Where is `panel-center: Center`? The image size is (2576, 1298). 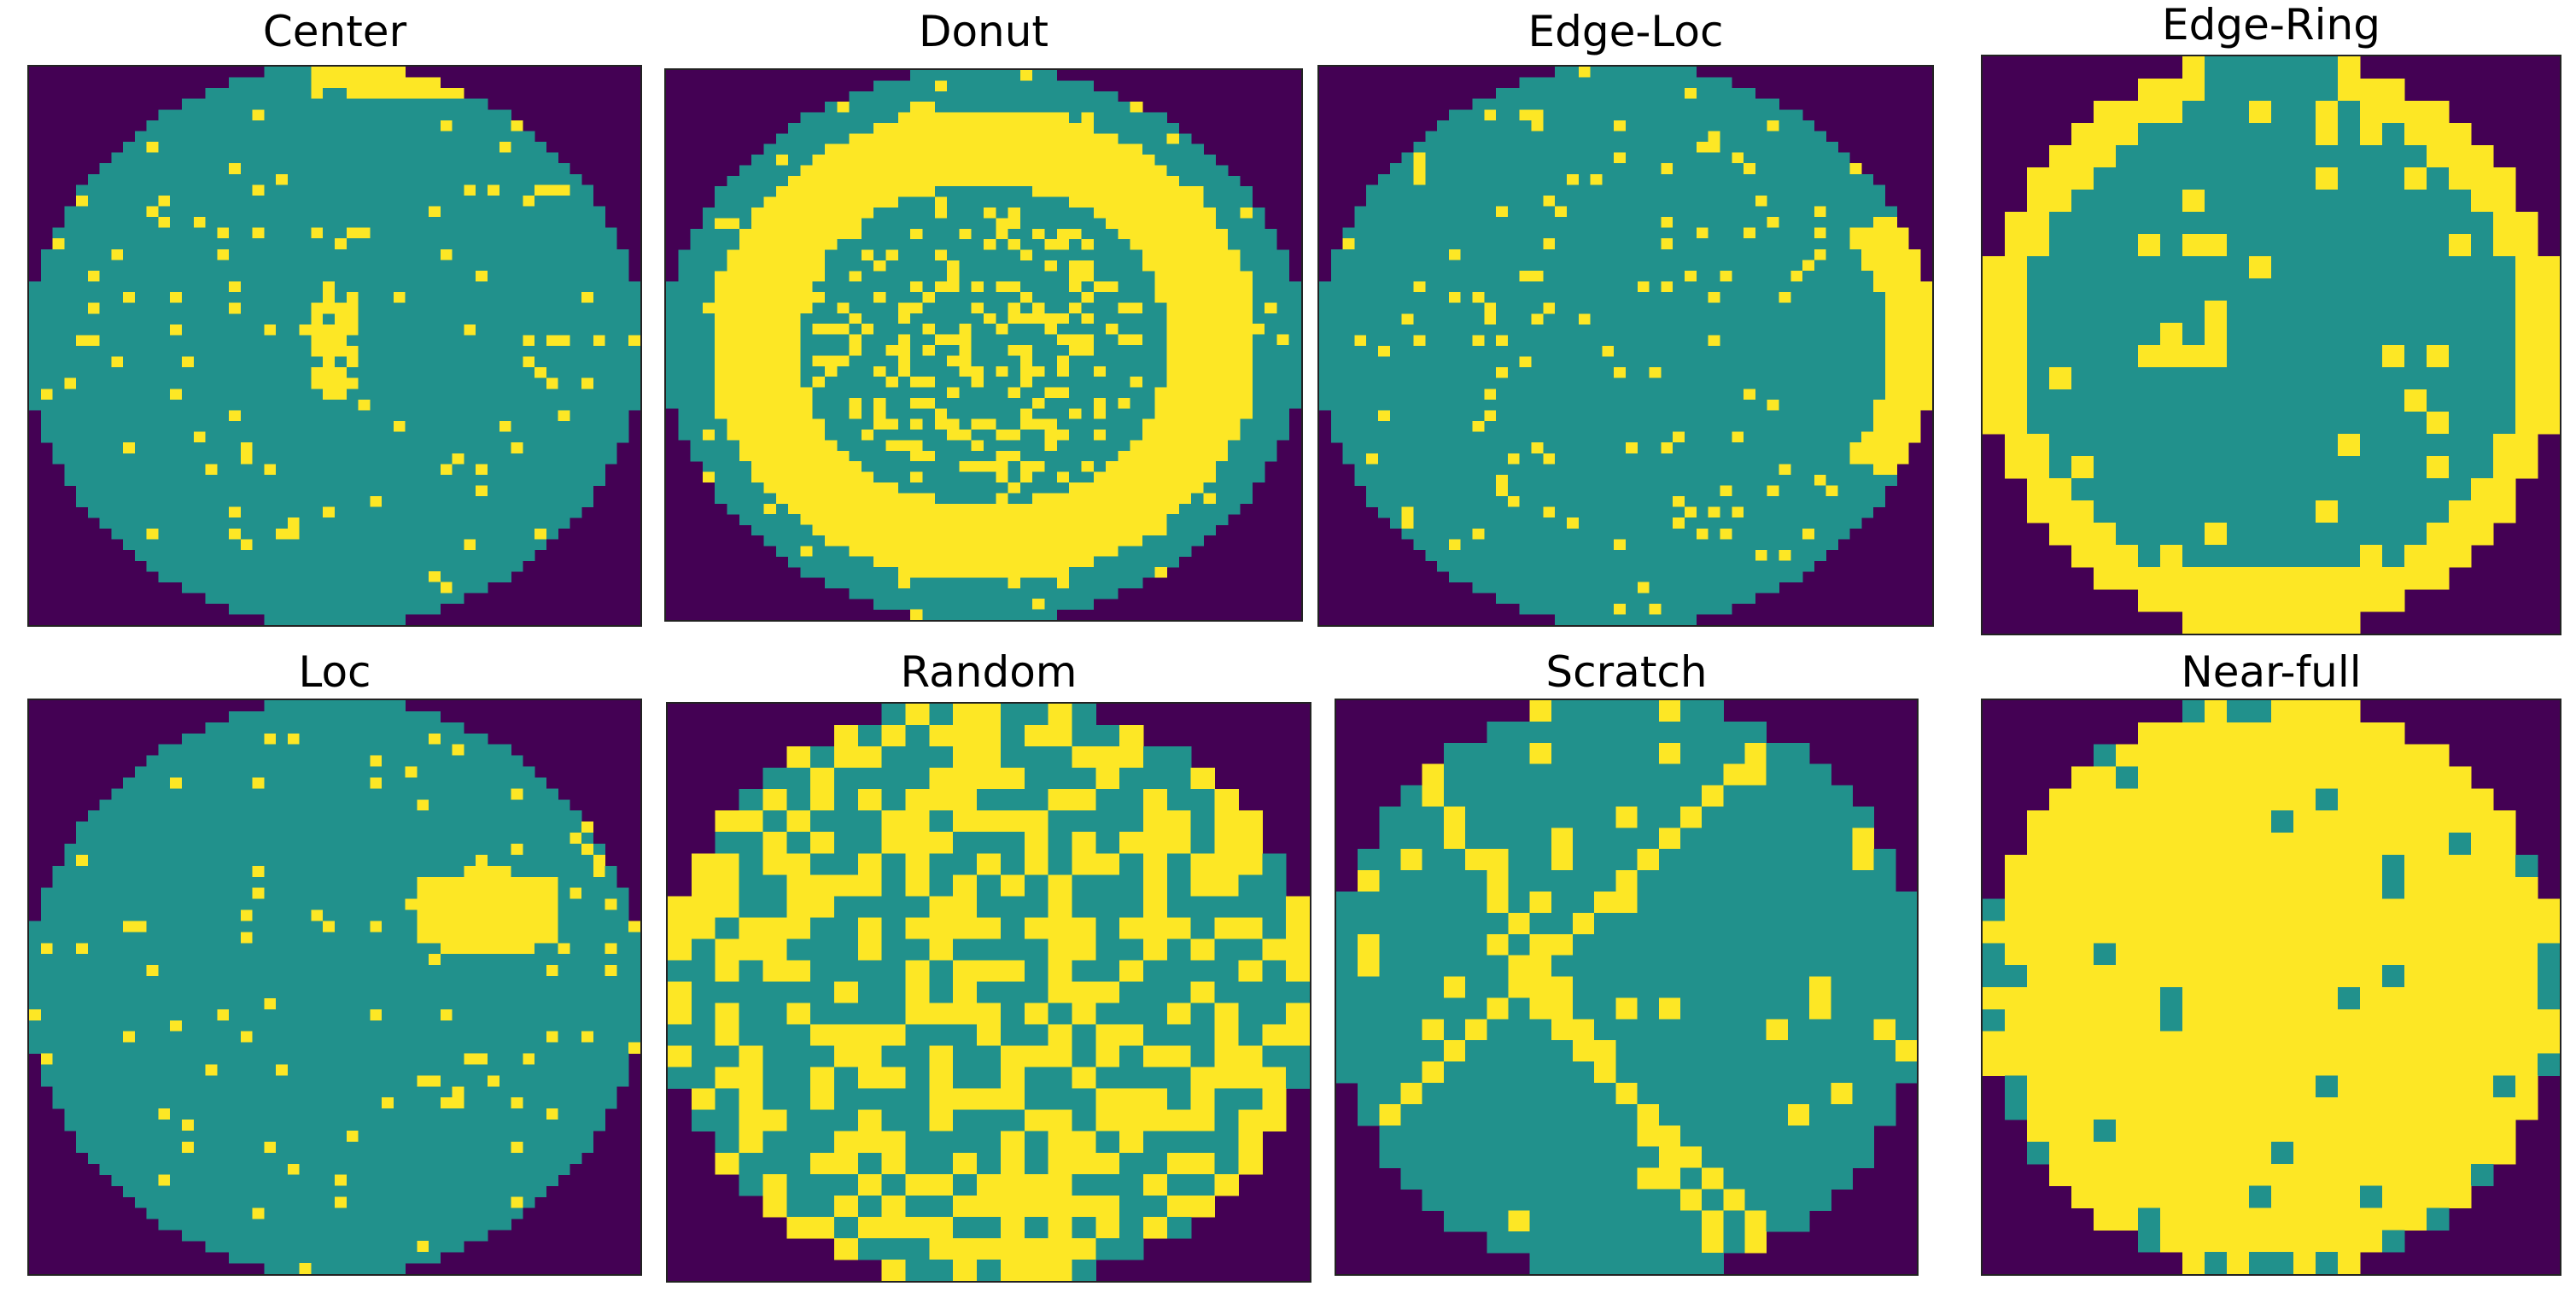 panel-center: Center is located at coordinates (334, 317).